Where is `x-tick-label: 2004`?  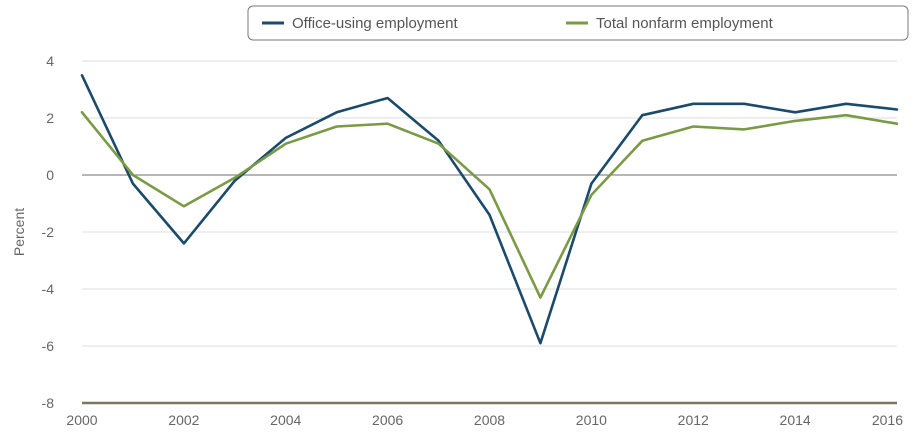 x-tick-label: 2004 is located at coordinates (285, 420).